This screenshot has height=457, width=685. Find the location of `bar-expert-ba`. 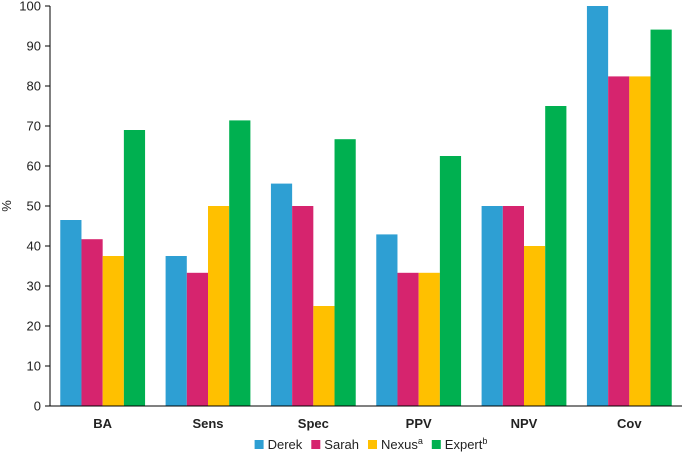

bar-expert-ba is located at coordinates (134, 268).